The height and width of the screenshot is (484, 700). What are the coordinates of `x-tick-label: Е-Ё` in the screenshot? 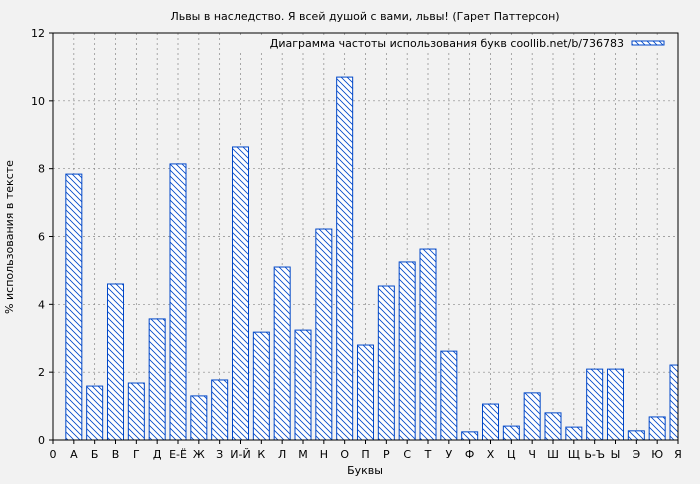 It's located at (178, 454).